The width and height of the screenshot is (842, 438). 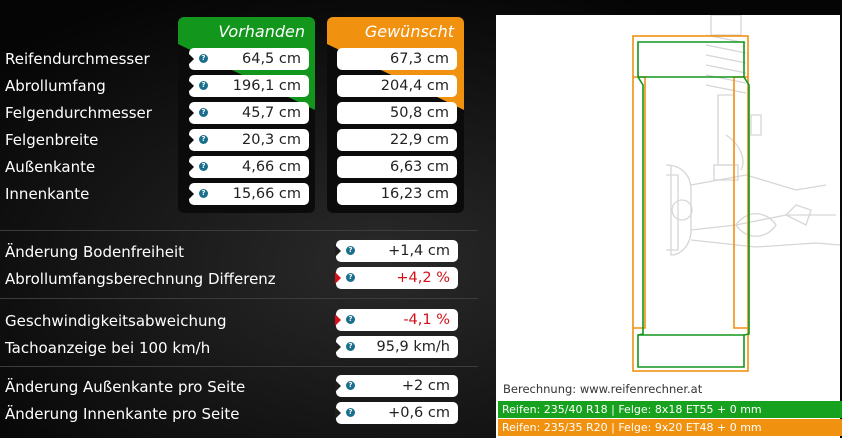 I want to click on row-label-felgendurchmesser: Felgendurchmesser, so click(x=78, y=113).